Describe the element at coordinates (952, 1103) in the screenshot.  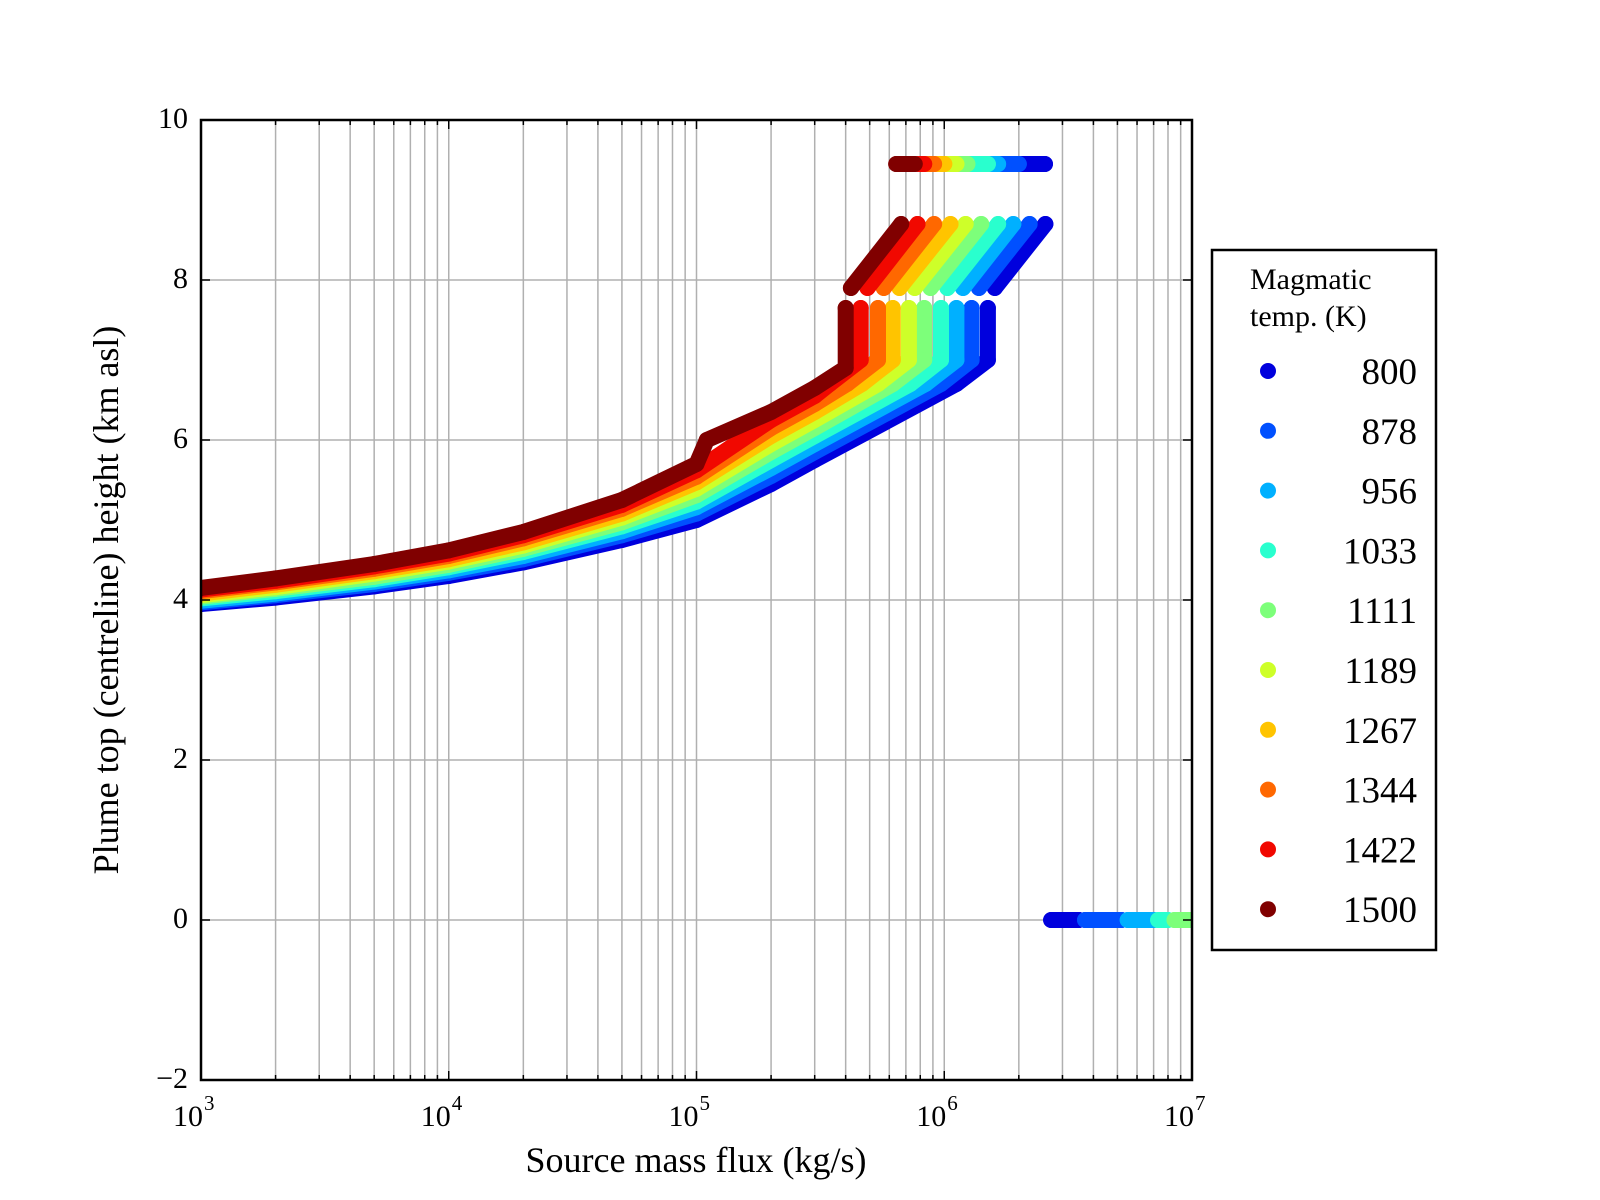
I see `x-tick-exponent: 6` at that location.